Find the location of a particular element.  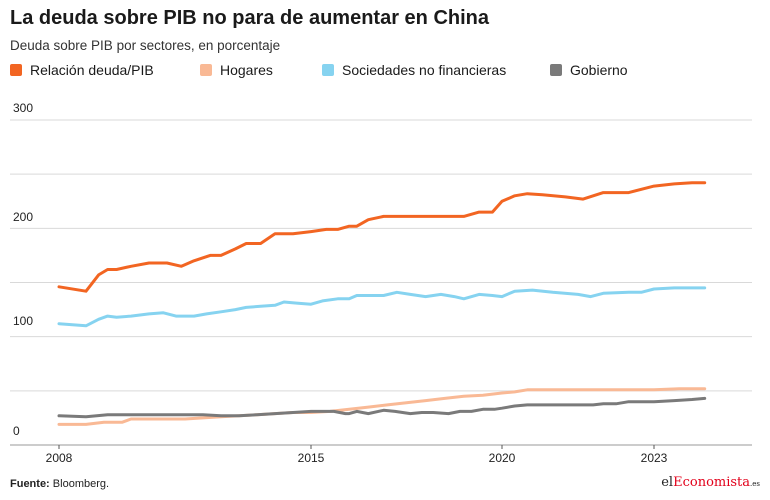

brand-prefix: el is located at coordinates (667, 482).